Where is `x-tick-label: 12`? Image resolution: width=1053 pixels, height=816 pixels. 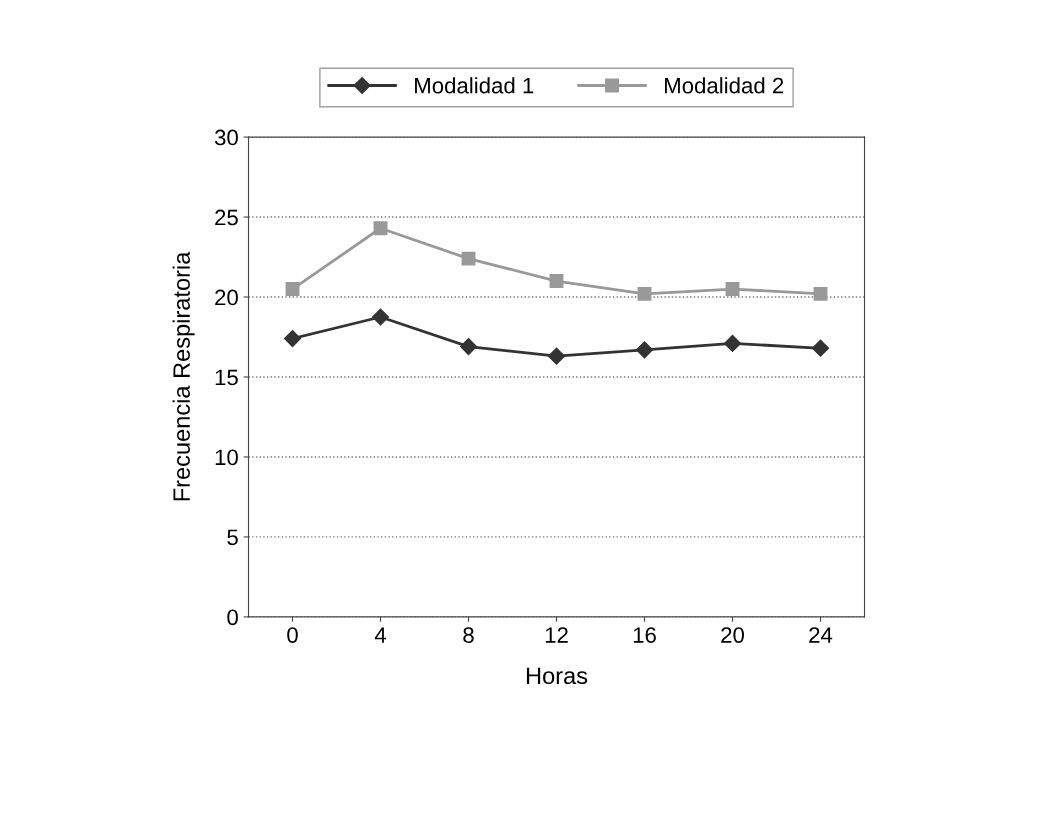 x-tick-label: 12 is located at coordinates (556, 635).